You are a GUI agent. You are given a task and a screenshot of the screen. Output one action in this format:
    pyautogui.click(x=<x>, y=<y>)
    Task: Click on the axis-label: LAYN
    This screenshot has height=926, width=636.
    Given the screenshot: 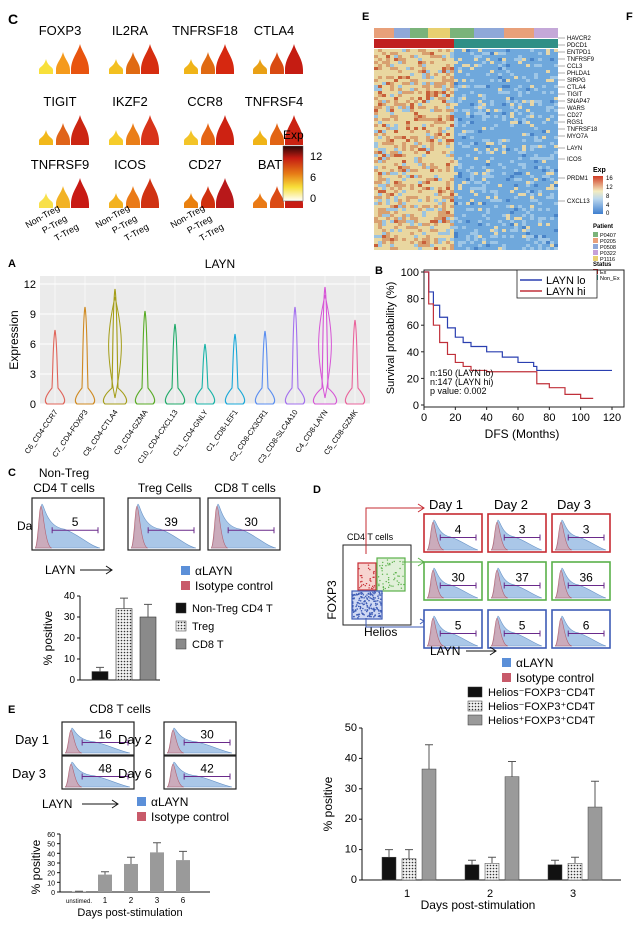 What is the action you would take?
    pyautogui.click(x=445, y=651)
    